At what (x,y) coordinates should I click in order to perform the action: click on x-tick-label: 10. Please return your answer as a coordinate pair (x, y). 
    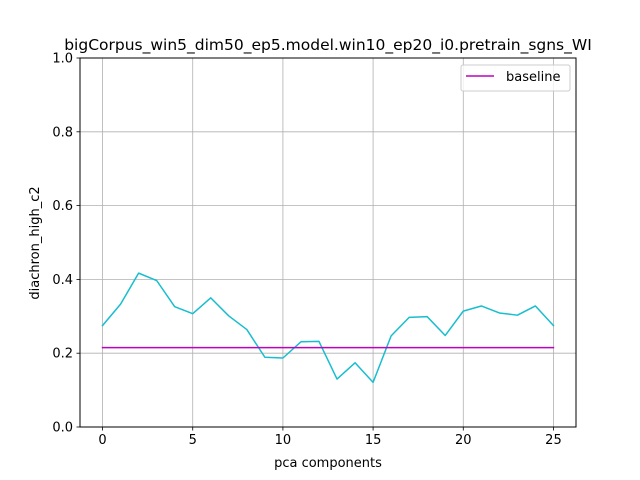
    Looking at the image, I should click on (283, 440).